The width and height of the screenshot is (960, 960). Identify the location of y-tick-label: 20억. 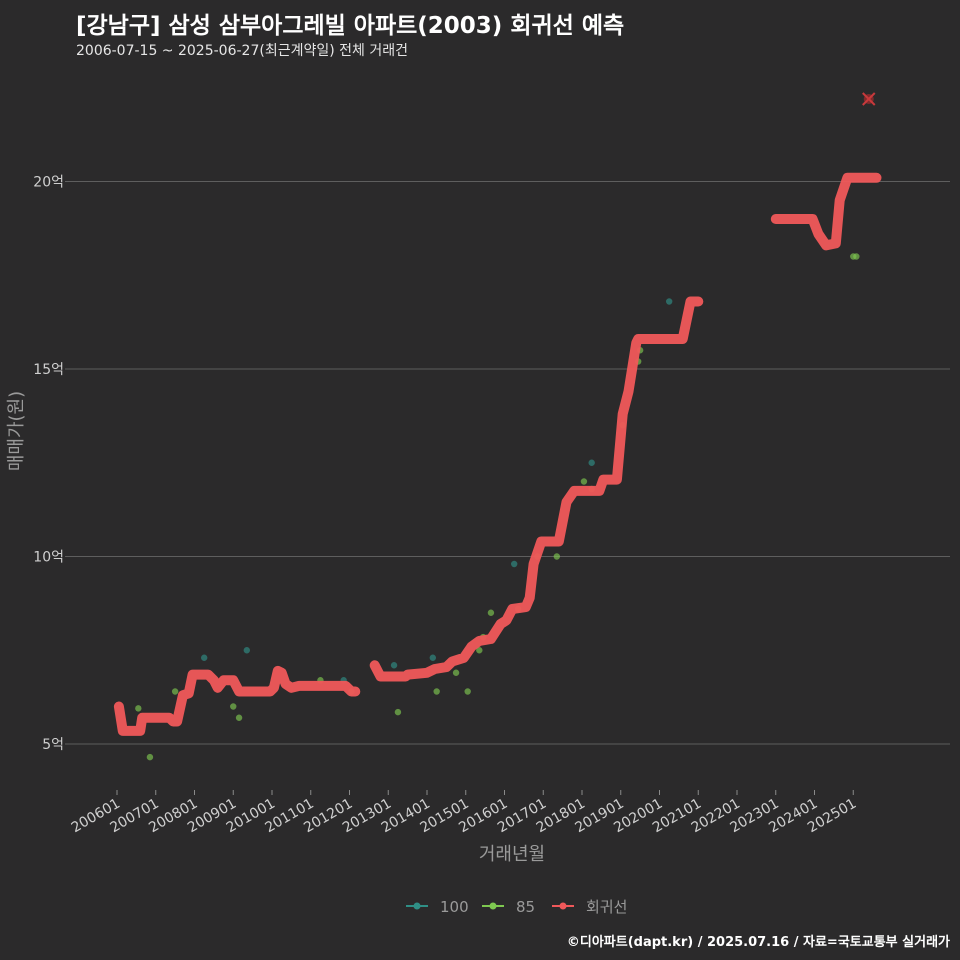
(48, 183).